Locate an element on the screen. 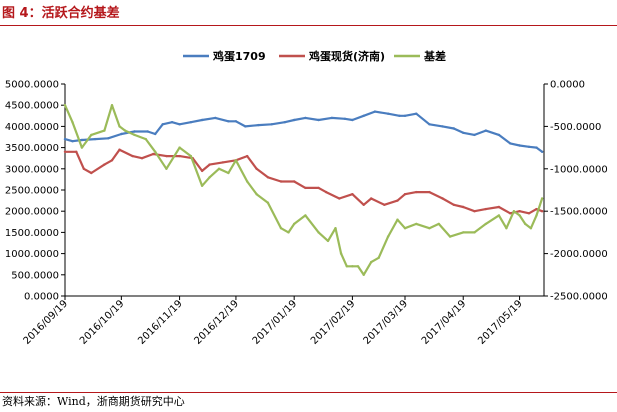 This screenshot has height=412, width=617. legend-label: 鸡蛋1709 is located at coordinates (239, 56).